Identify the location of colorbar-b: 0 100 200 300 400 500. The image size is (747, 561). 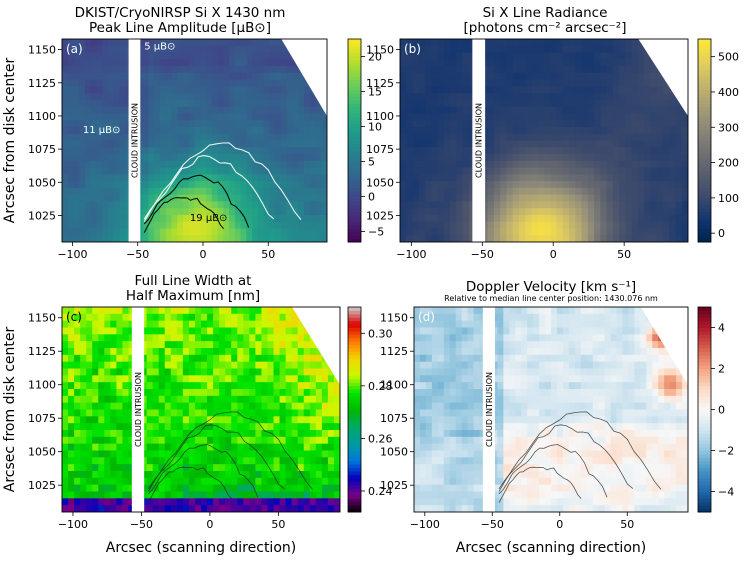
(718, 140).